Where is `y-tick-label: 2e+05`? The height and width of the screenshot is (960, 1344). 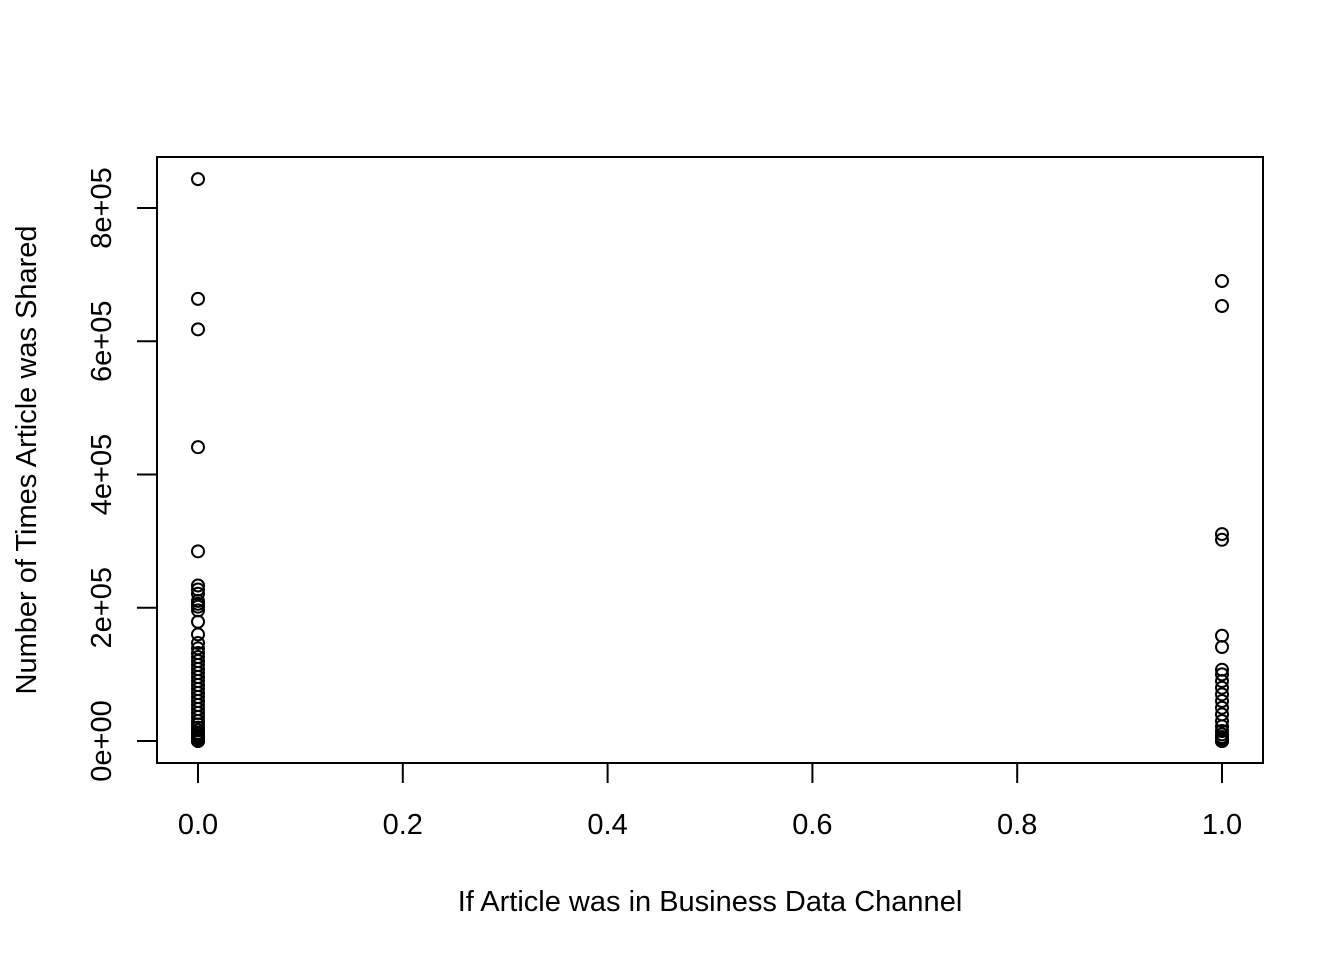
y-tick-label: 2e+05 is located at coordinates (102, 607).